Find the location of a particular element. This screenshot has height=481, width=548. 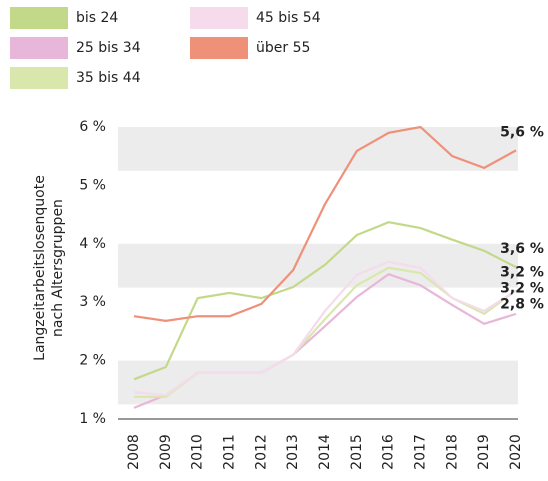

value-label: 3,6 % is located at coordinates (522, 249).